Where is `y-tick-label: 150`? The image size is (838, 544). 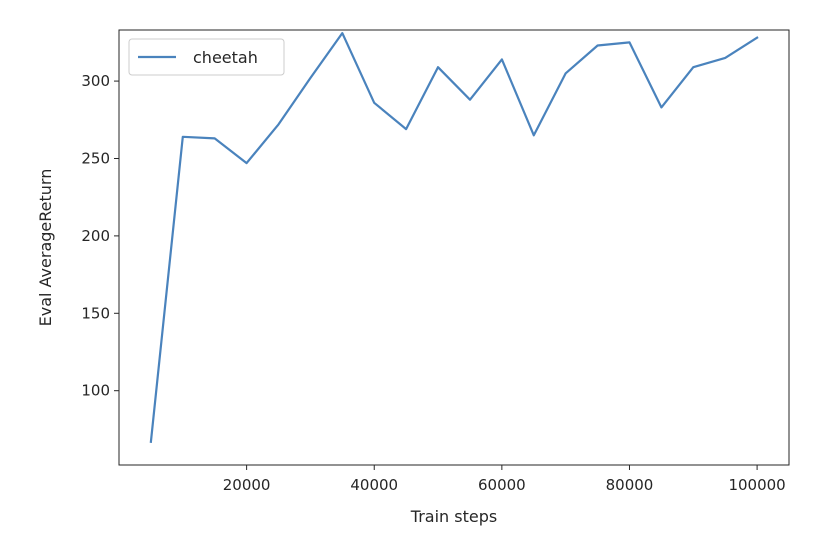
y-tick-label: 150 is located at coordinates (95, 313).